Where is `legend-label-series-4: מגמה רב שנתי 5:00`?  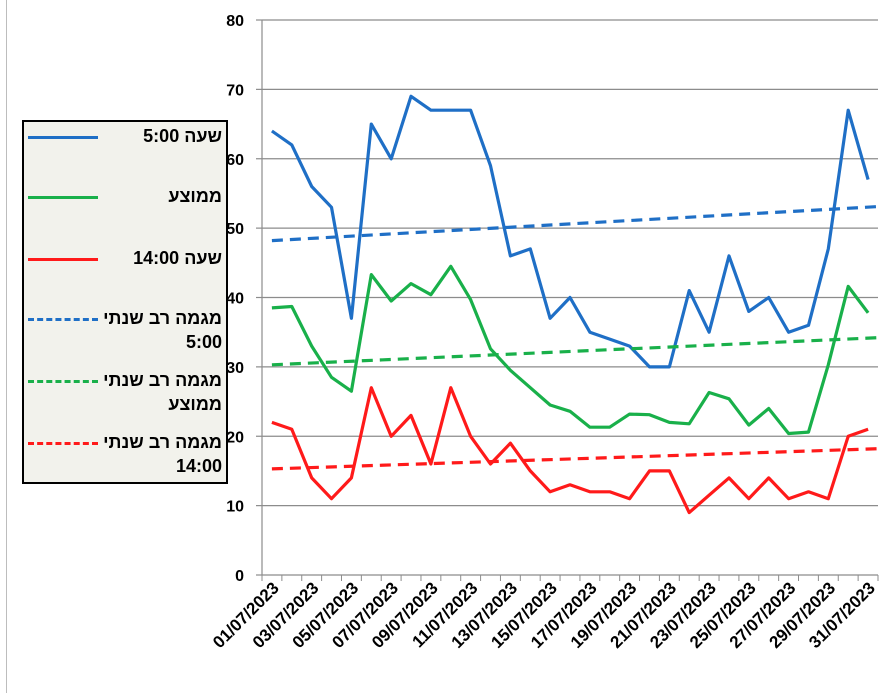
legend-label-series-4: מגמה רב שנתי 5:00 is located at coordinates (162, 330).